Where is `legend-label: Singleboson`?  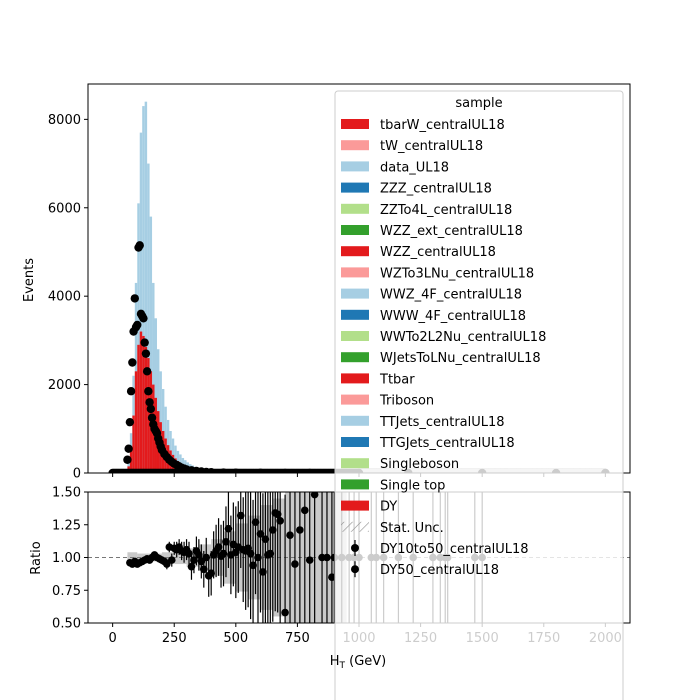
legend-label: Singleboson is located at coordinates (419, 464).